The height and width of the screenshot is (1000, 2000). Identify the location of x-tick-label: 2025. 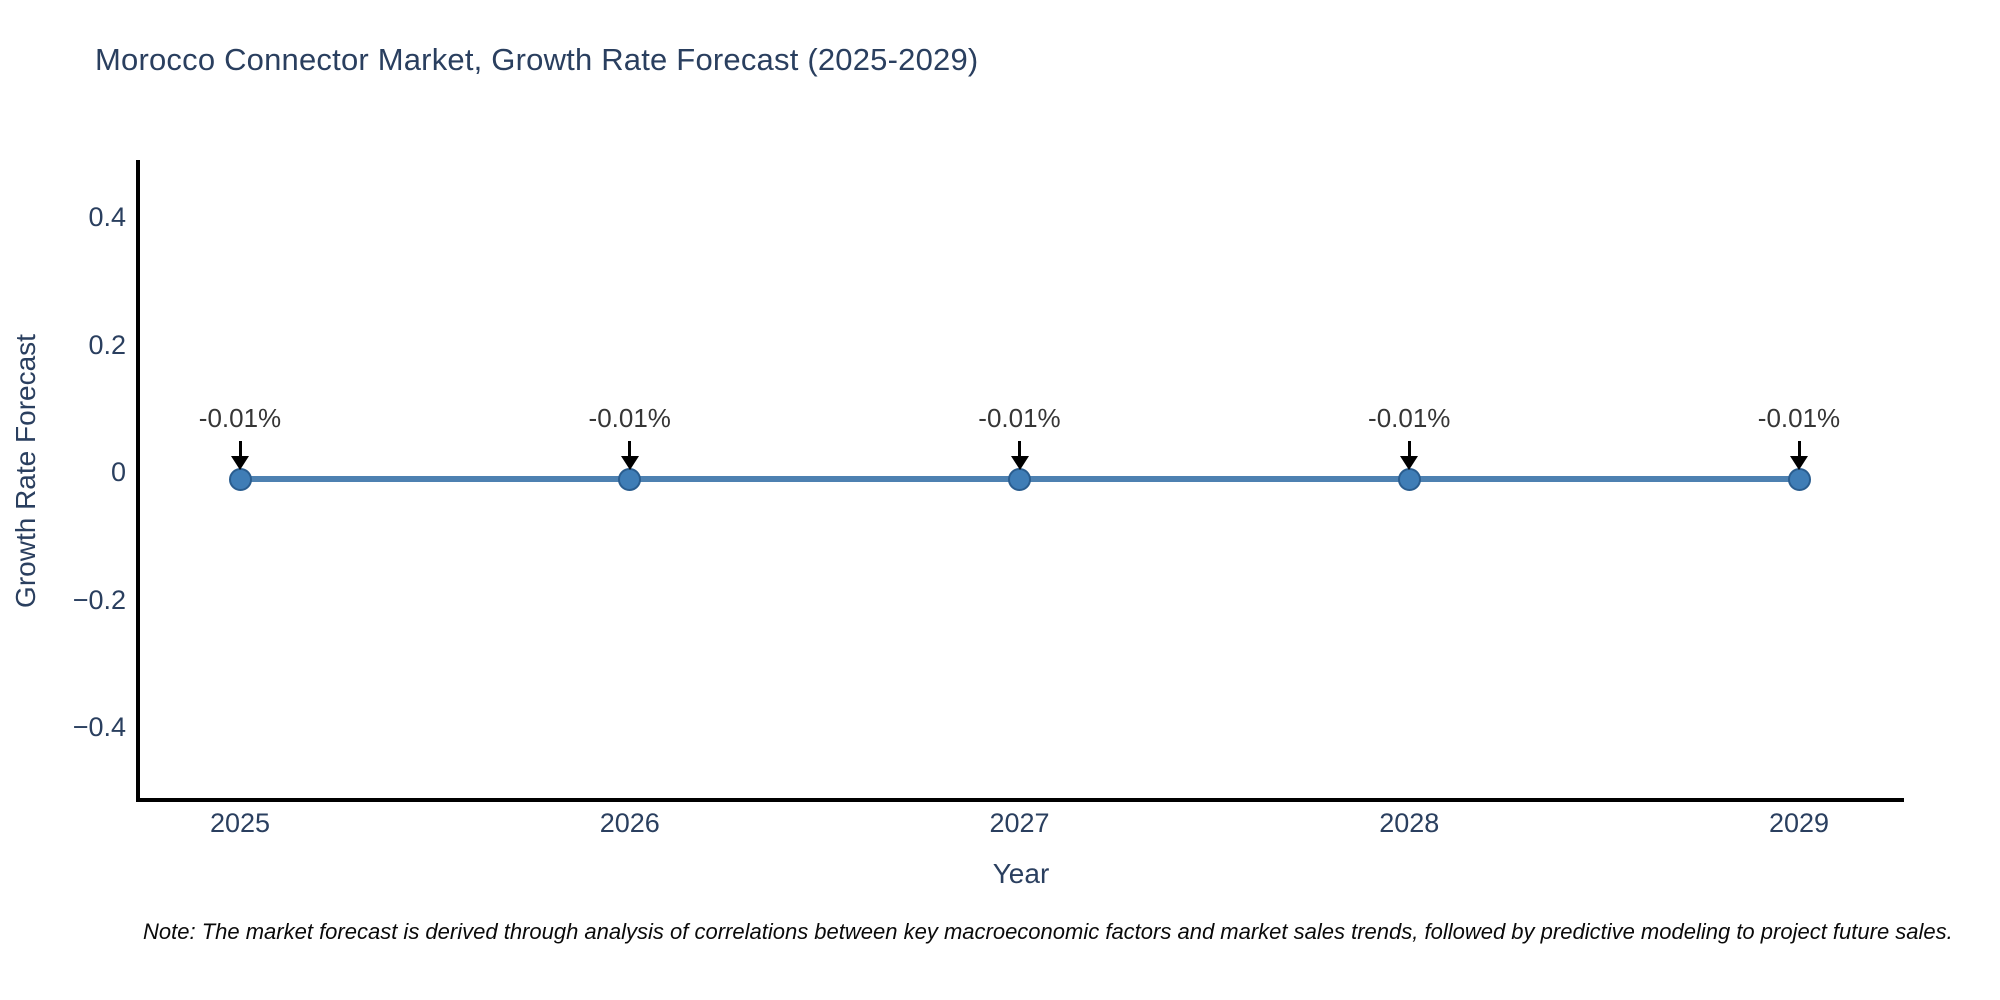
(240, 823).